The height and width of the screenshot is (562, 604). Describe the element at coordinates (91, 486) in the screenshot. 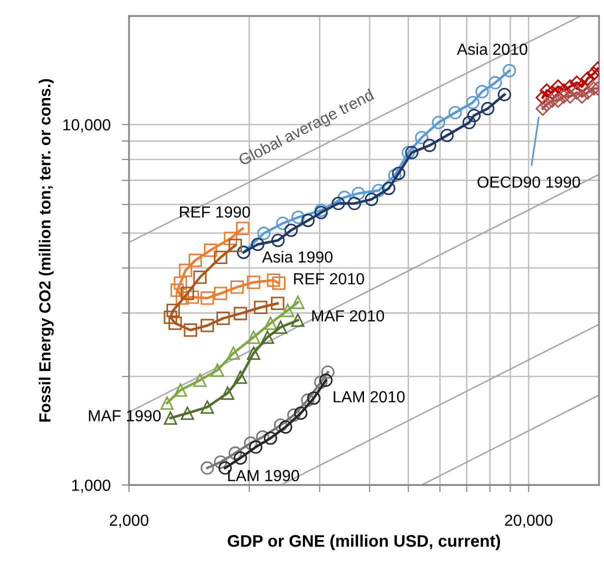

I see `y-tick-label: 1,000` at that location.